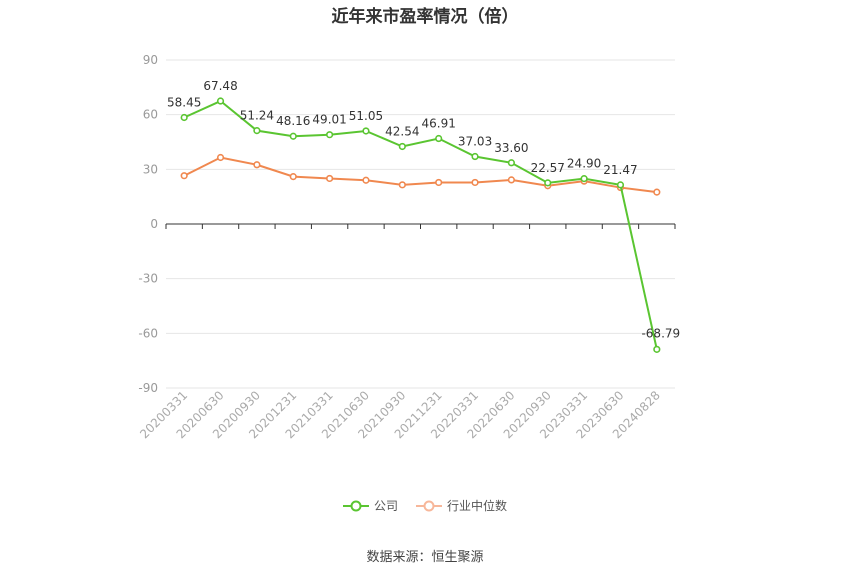 This screenshot has width=850, height=575. I want to click on y-tick-label: -30, so click(148, 279).